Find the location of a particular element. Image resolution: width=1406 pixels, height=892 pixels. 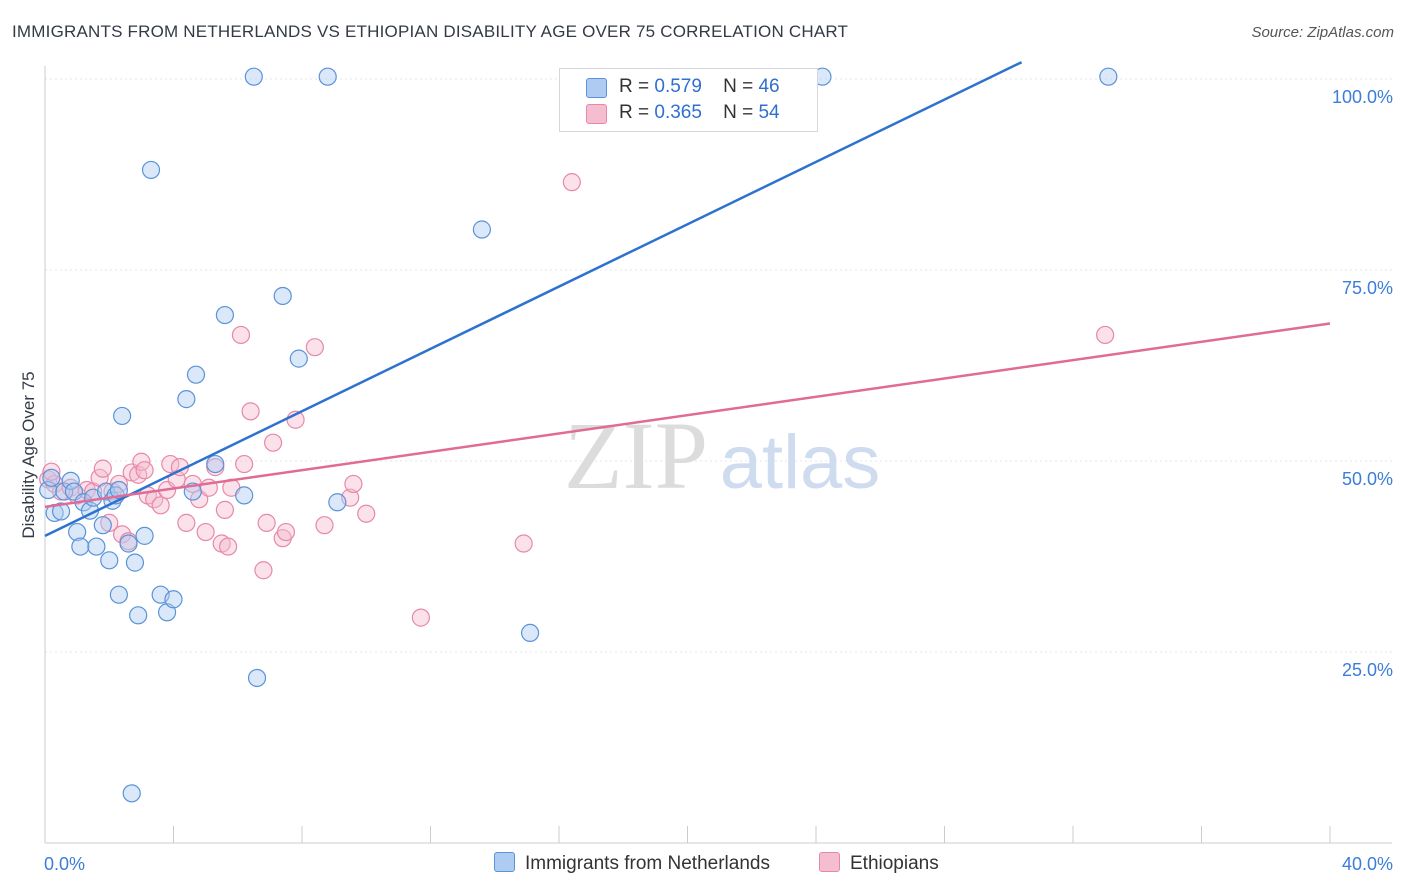

legend-item-ethiopians: Ethiopians is located at coordinates (879, 863).